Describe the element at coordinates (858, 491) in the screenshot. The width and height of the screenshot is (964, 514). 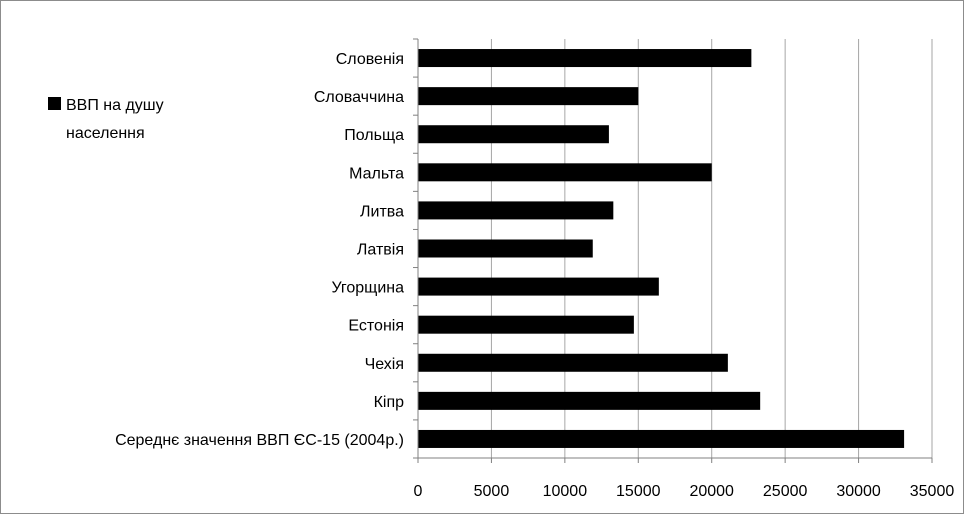
I see `x-tick-label: 30000` at that location.